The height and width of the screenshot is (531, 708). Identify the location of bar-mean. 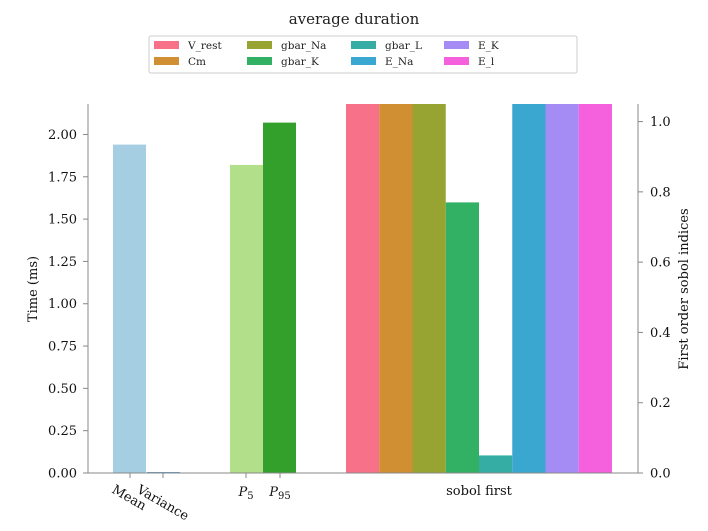
(129, 309).